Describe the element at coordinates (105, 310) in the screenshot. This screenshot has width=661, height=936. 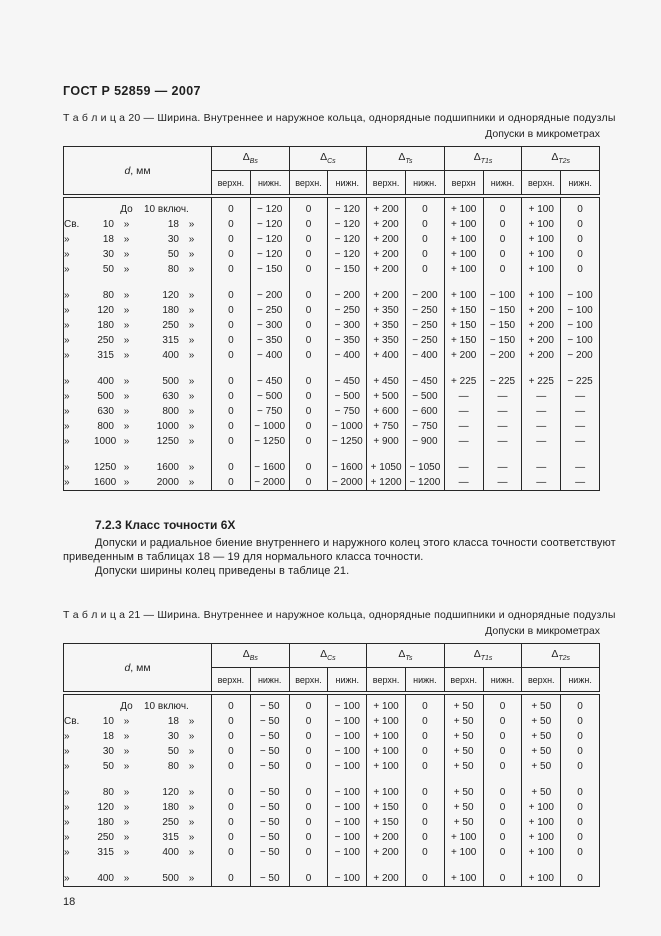
I see `d-part: 120` at that location.